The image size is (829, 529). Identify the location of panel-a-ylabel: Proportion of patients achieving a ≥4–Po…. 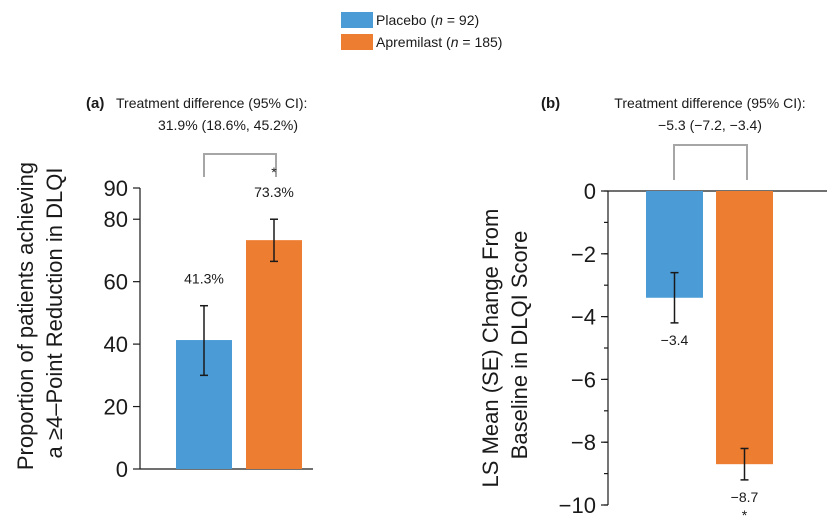
(40, 313).